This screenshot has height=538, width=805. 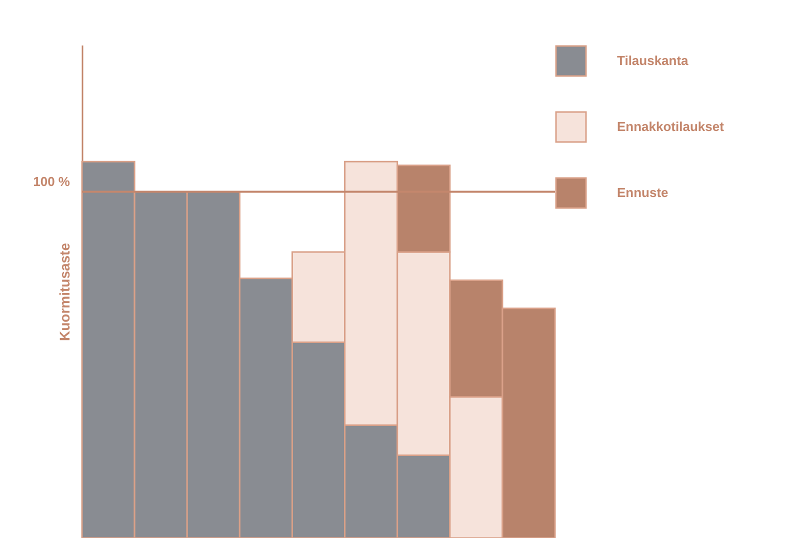 What do you see at coordinates (653, 60) in the screenshot?
I see `legend-label: Tilauskanta` at bounding box center [653, 60].